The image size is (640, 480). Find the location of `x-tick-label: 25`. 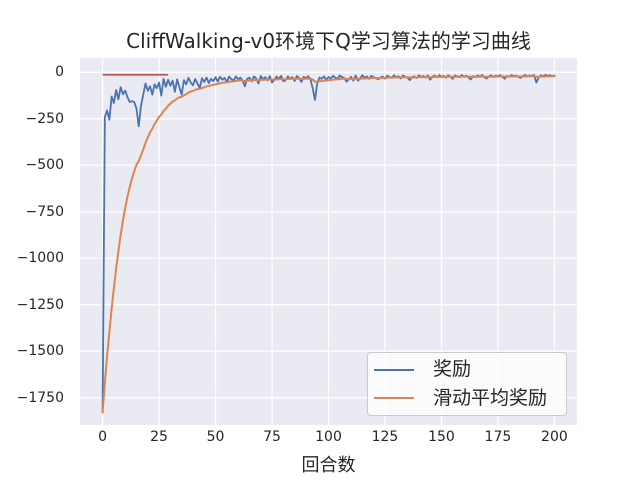

x-tick-label: 25 is located at coordinates (159, 437).